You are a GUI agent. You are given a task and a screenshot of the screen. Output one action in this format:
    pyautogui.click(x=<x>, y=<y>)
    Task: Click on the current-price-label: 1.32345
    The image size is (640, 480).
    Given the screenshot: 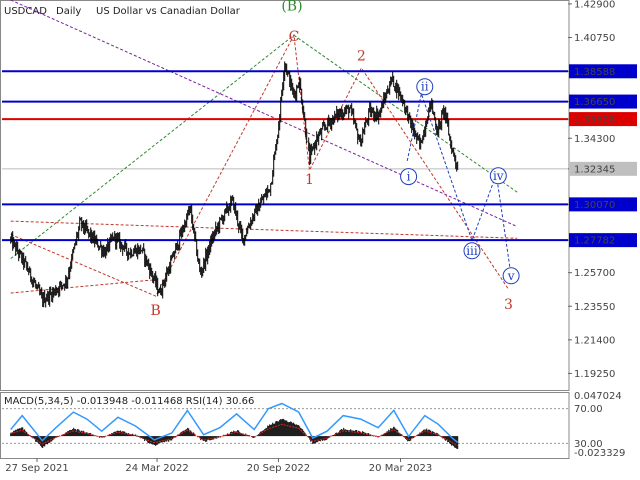 What is the action you would take?
    pyautogui.click(x=594, y=169)
    